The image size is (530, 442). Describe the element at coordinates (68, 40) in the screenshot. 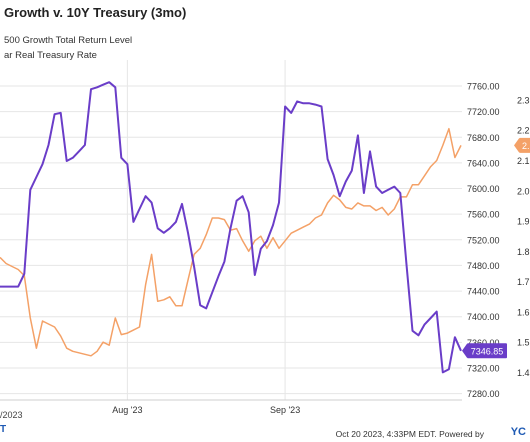

I see `legend-entry-growth: 500 Growth Total Return Level` at that location.